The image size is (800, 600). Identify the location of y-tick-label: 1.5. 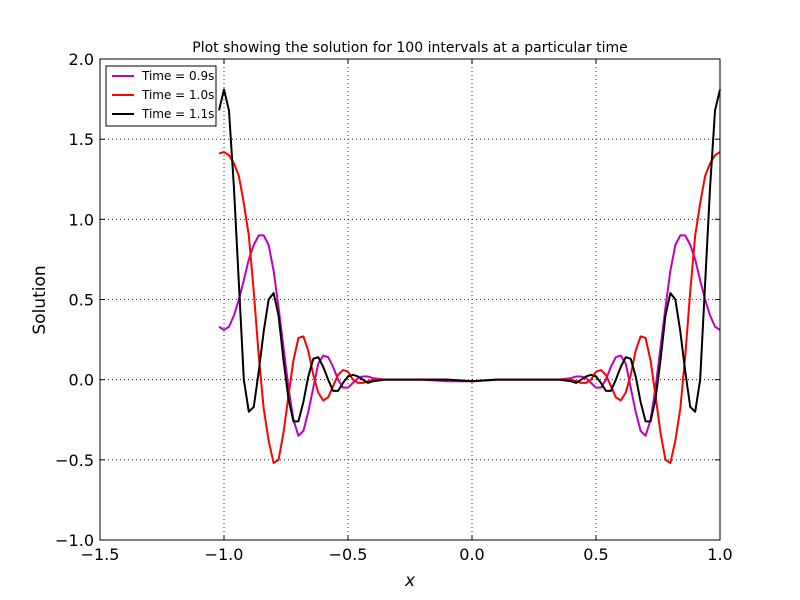
(81, 139).